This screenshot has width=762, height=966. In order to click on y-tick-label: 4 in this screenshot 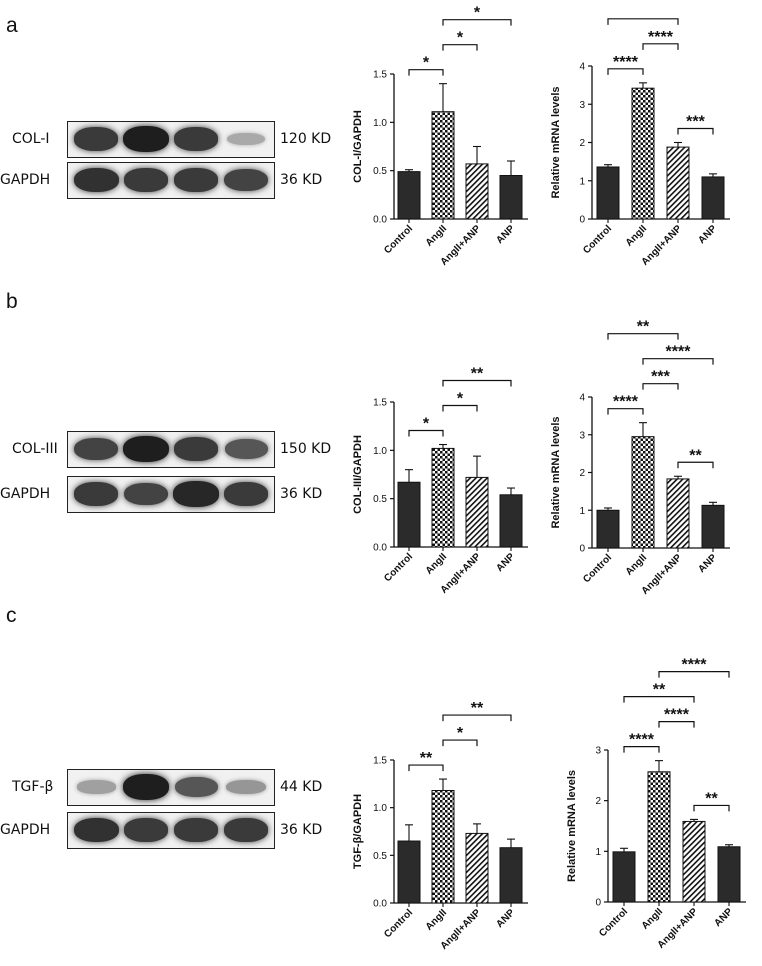, I will do `click(582, 398)`.